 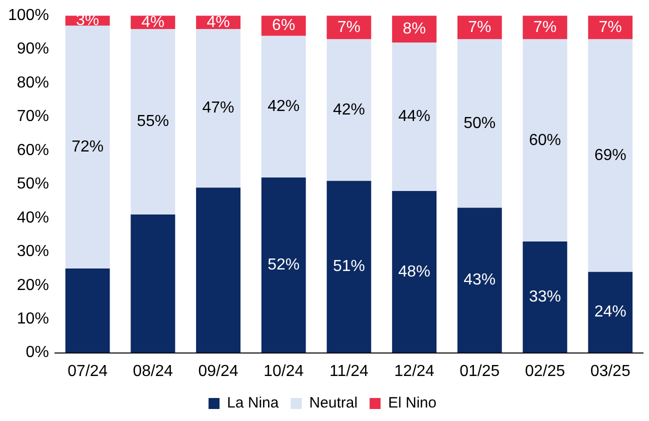 I want to click on x-tick-label: 07/24, so click(x=88, y=371).